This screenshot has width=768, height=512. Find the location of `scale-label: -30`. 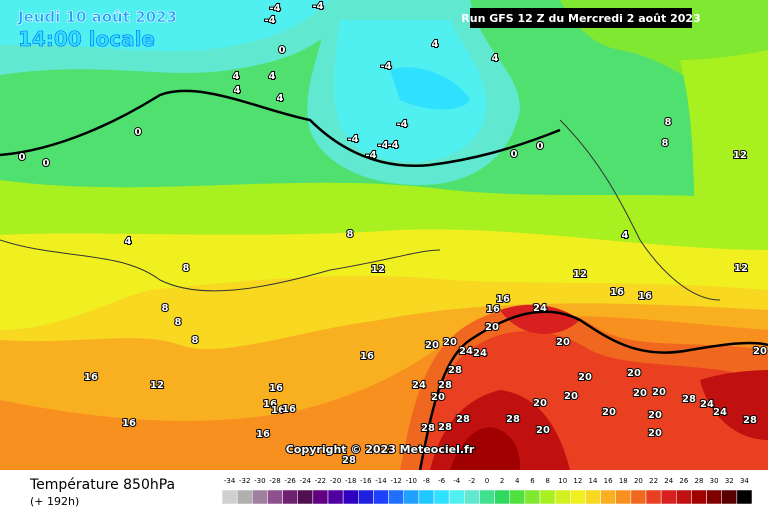

scale-label: -30 is located at coordinates (259, 481).